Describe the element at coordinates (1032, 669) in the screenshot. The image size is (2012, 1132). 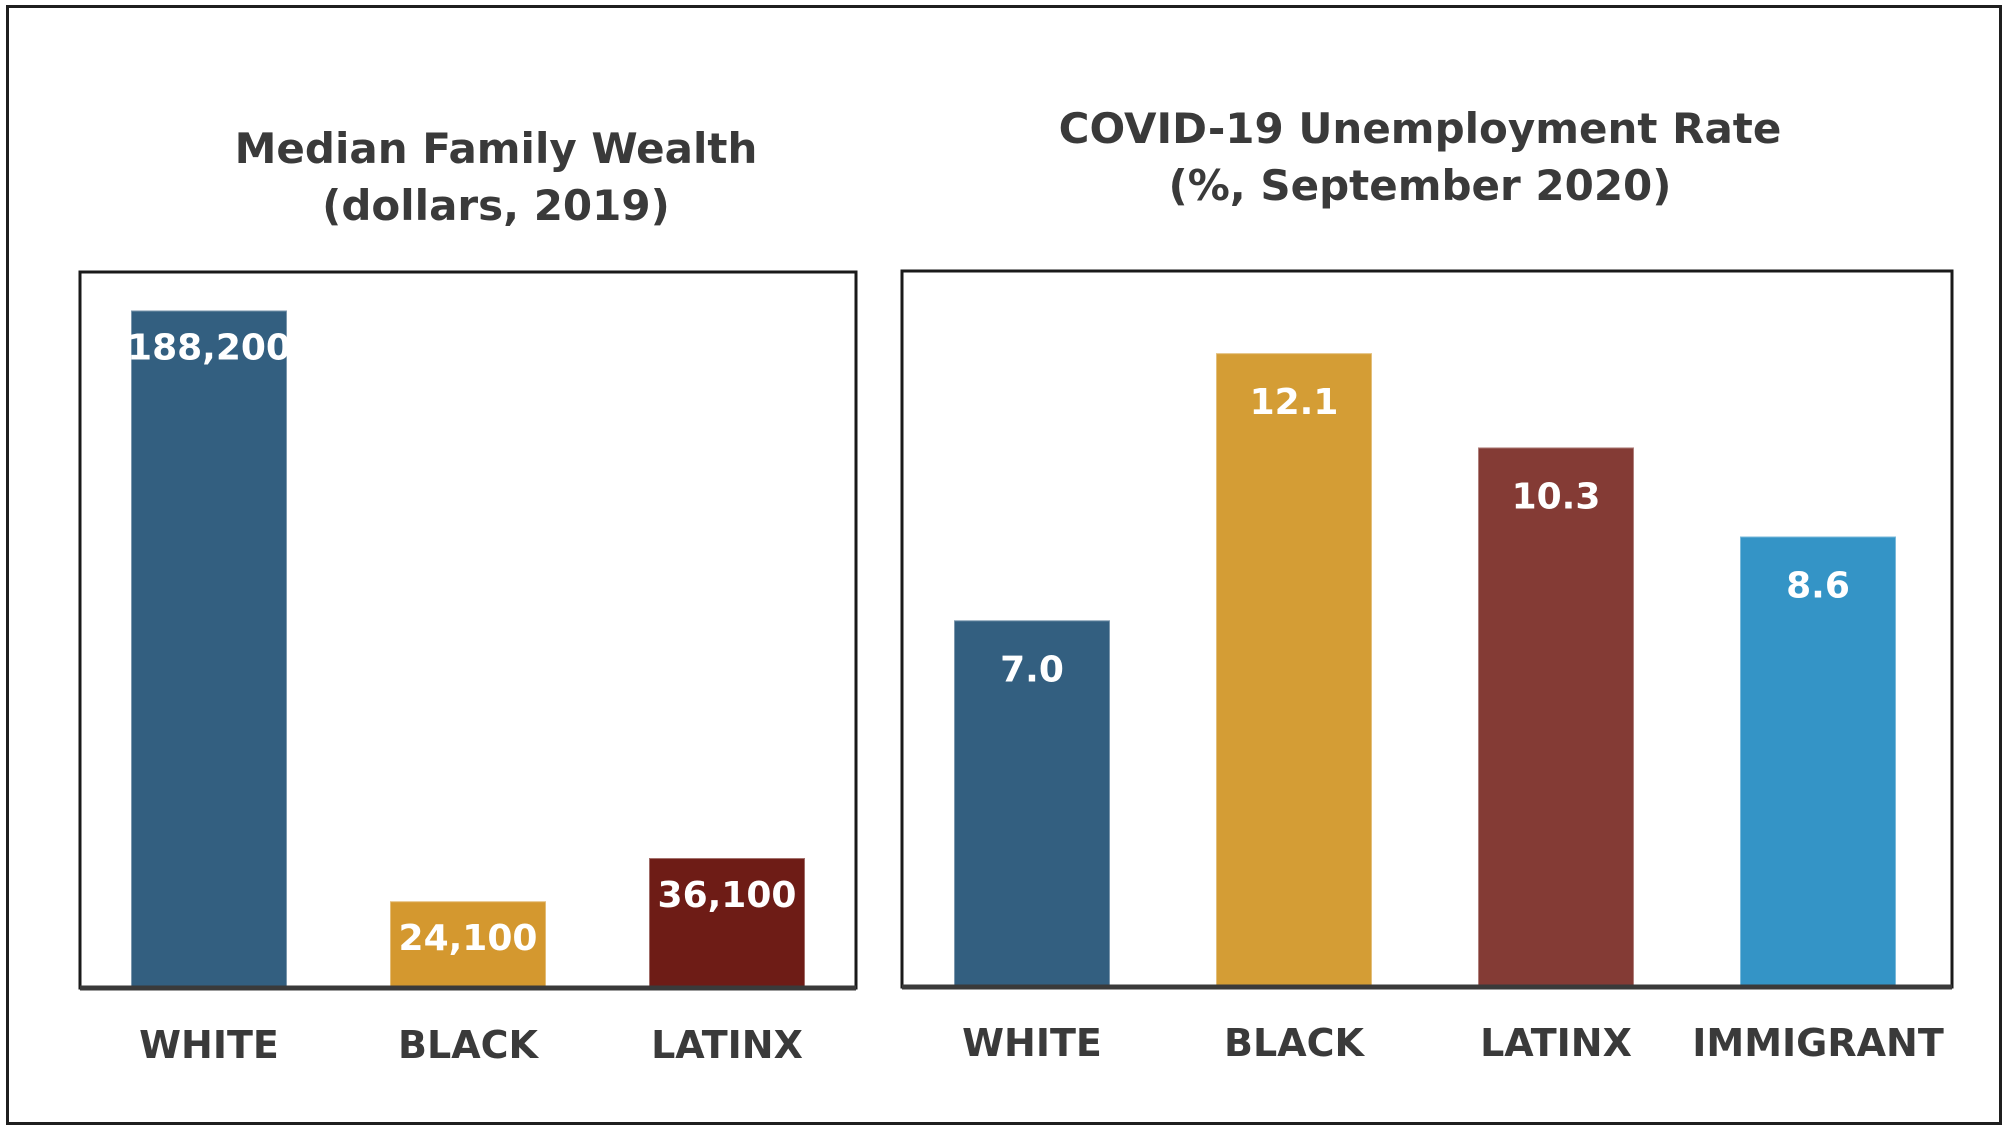
I see `value-label-white: 7.0` at that location.